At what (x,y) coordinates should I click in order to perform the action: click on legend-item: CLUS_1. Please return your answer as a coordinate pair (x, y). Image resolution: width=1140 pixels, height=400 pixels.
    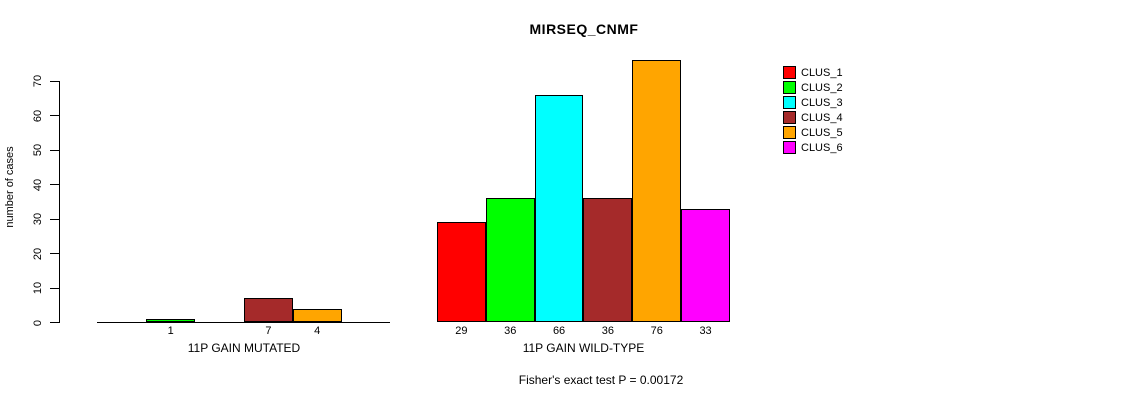
    Looking at the image, I should click on (813, 72).